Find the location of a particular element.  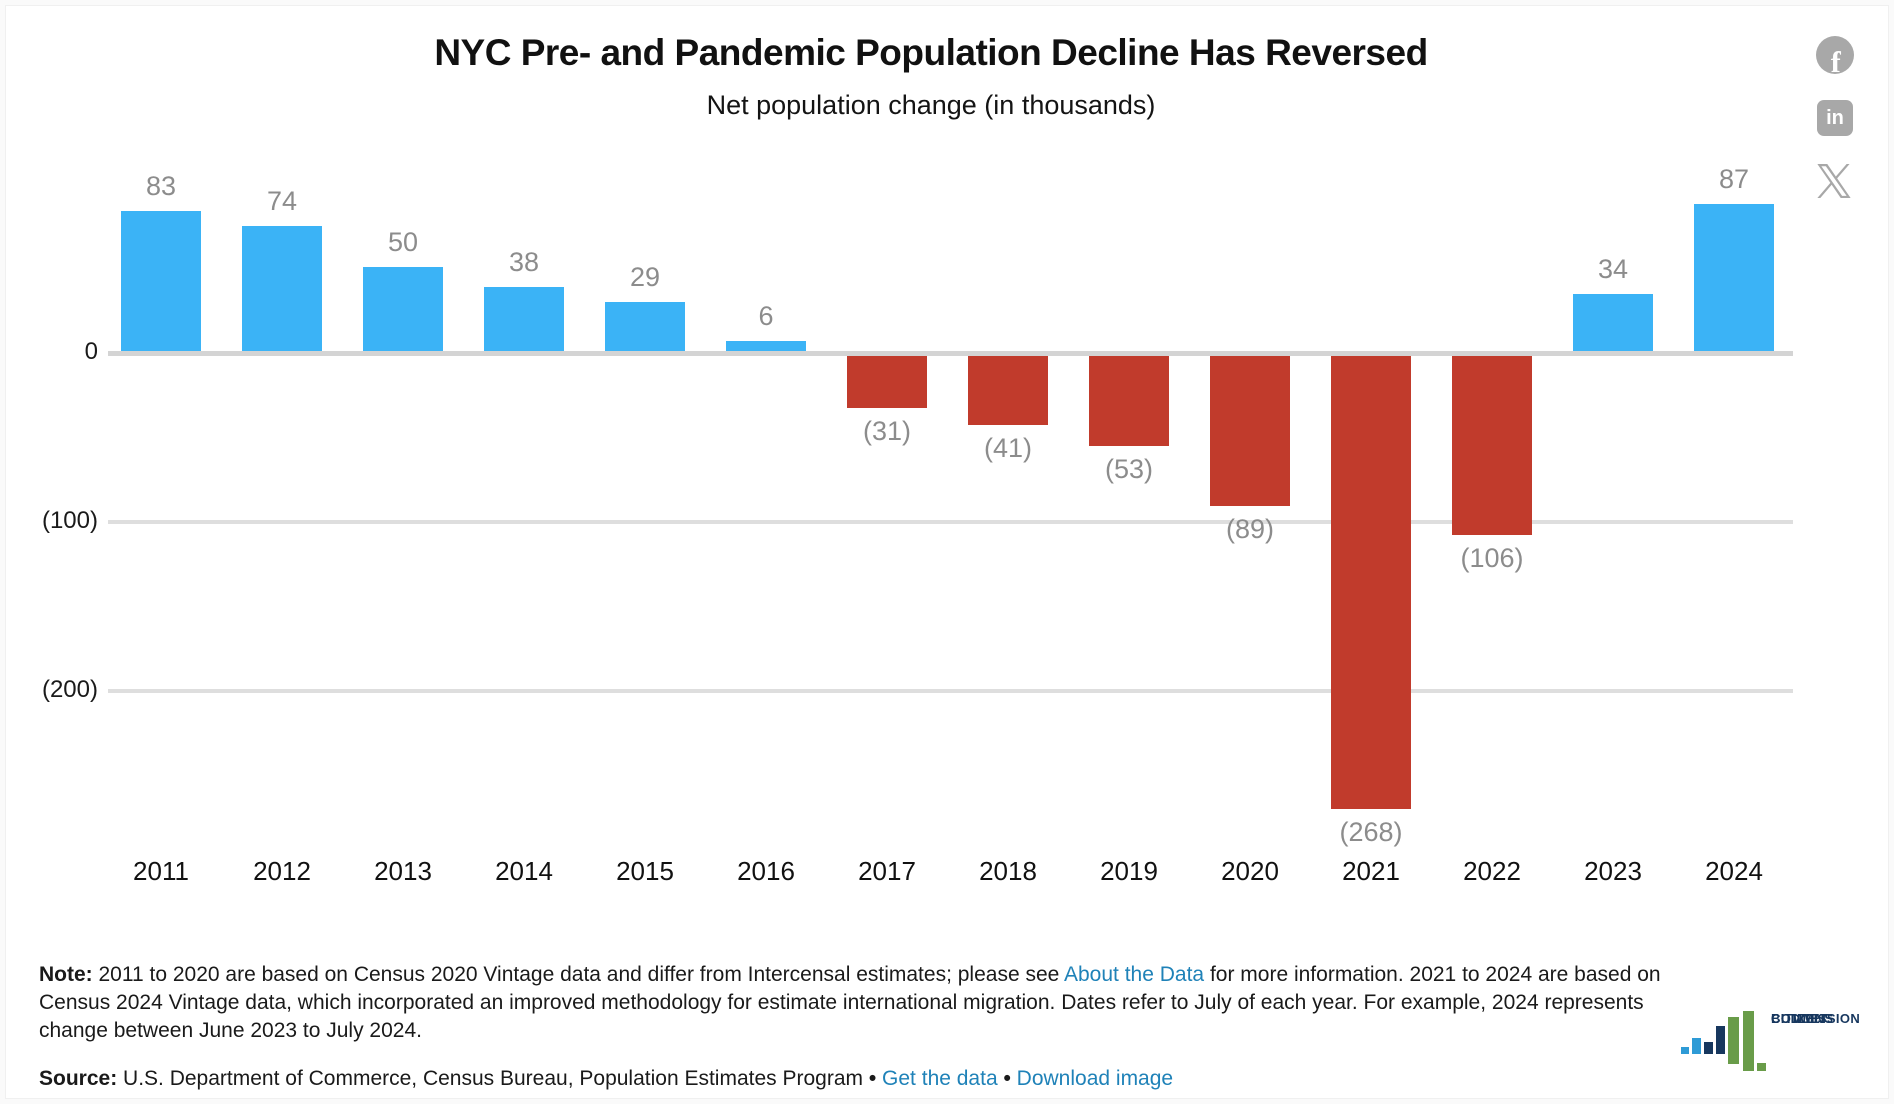

bar-2019 is located at coordinates (1129, 401).